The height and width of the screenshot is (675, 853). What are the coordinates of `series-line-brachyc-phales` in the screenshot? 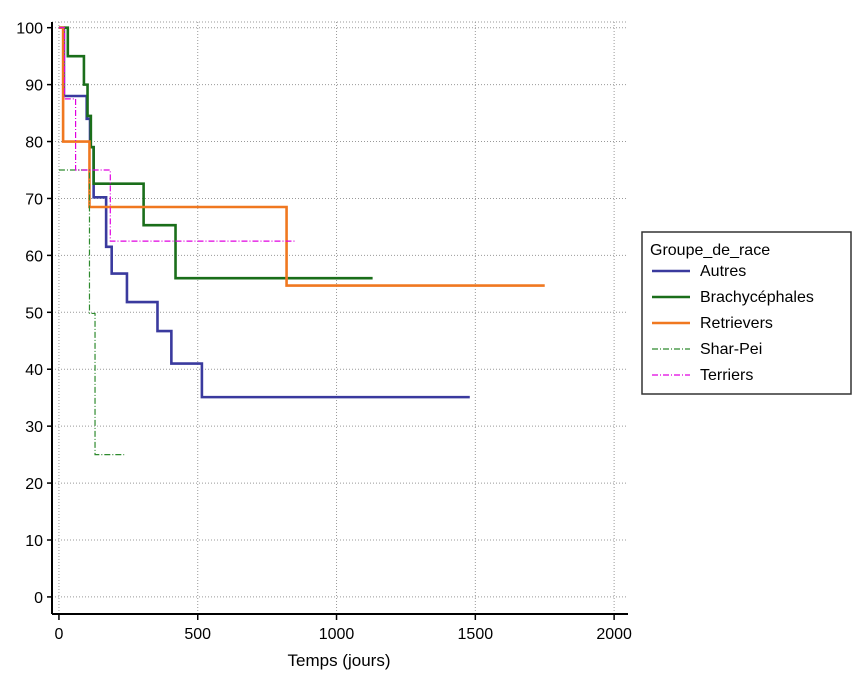 It's located at (215, 153).